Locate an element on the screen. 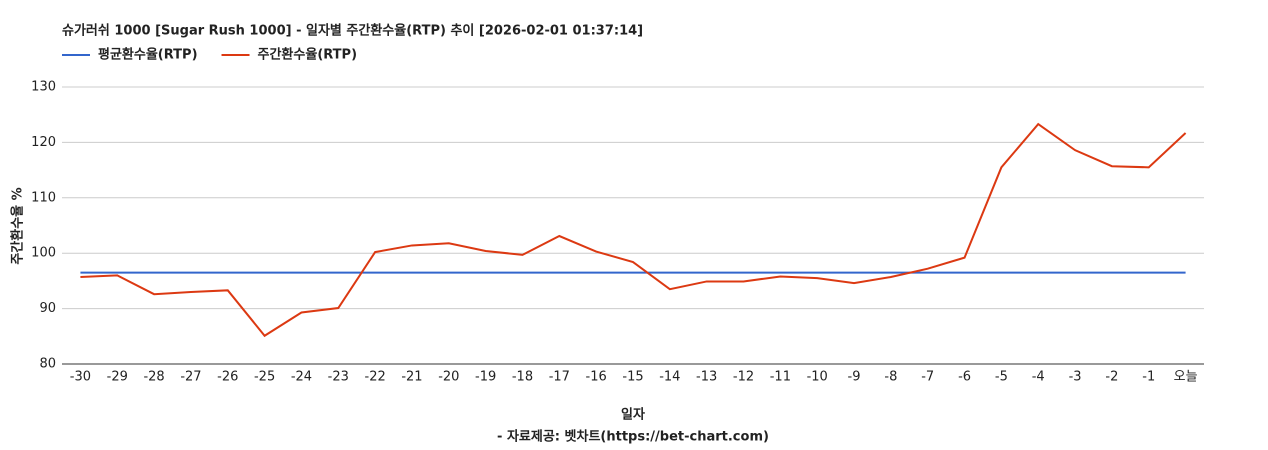 This screenshot has height=450, width=1268. legend-label: 평균환수율(RTP) is located at coordinates (148, 55).